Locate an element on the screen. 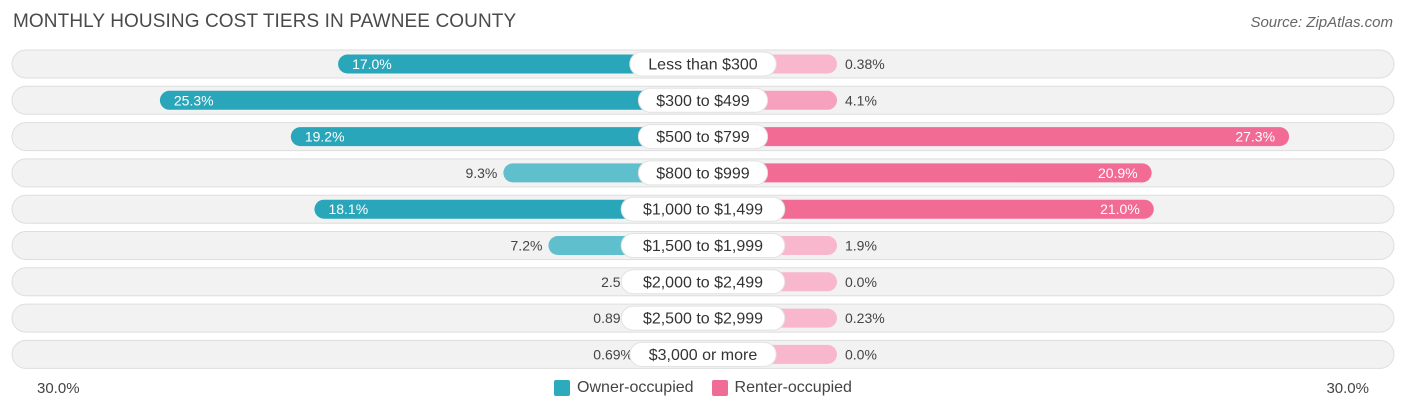  category-label: $2,500 to $2,999 is located at coordinates (703, 319).